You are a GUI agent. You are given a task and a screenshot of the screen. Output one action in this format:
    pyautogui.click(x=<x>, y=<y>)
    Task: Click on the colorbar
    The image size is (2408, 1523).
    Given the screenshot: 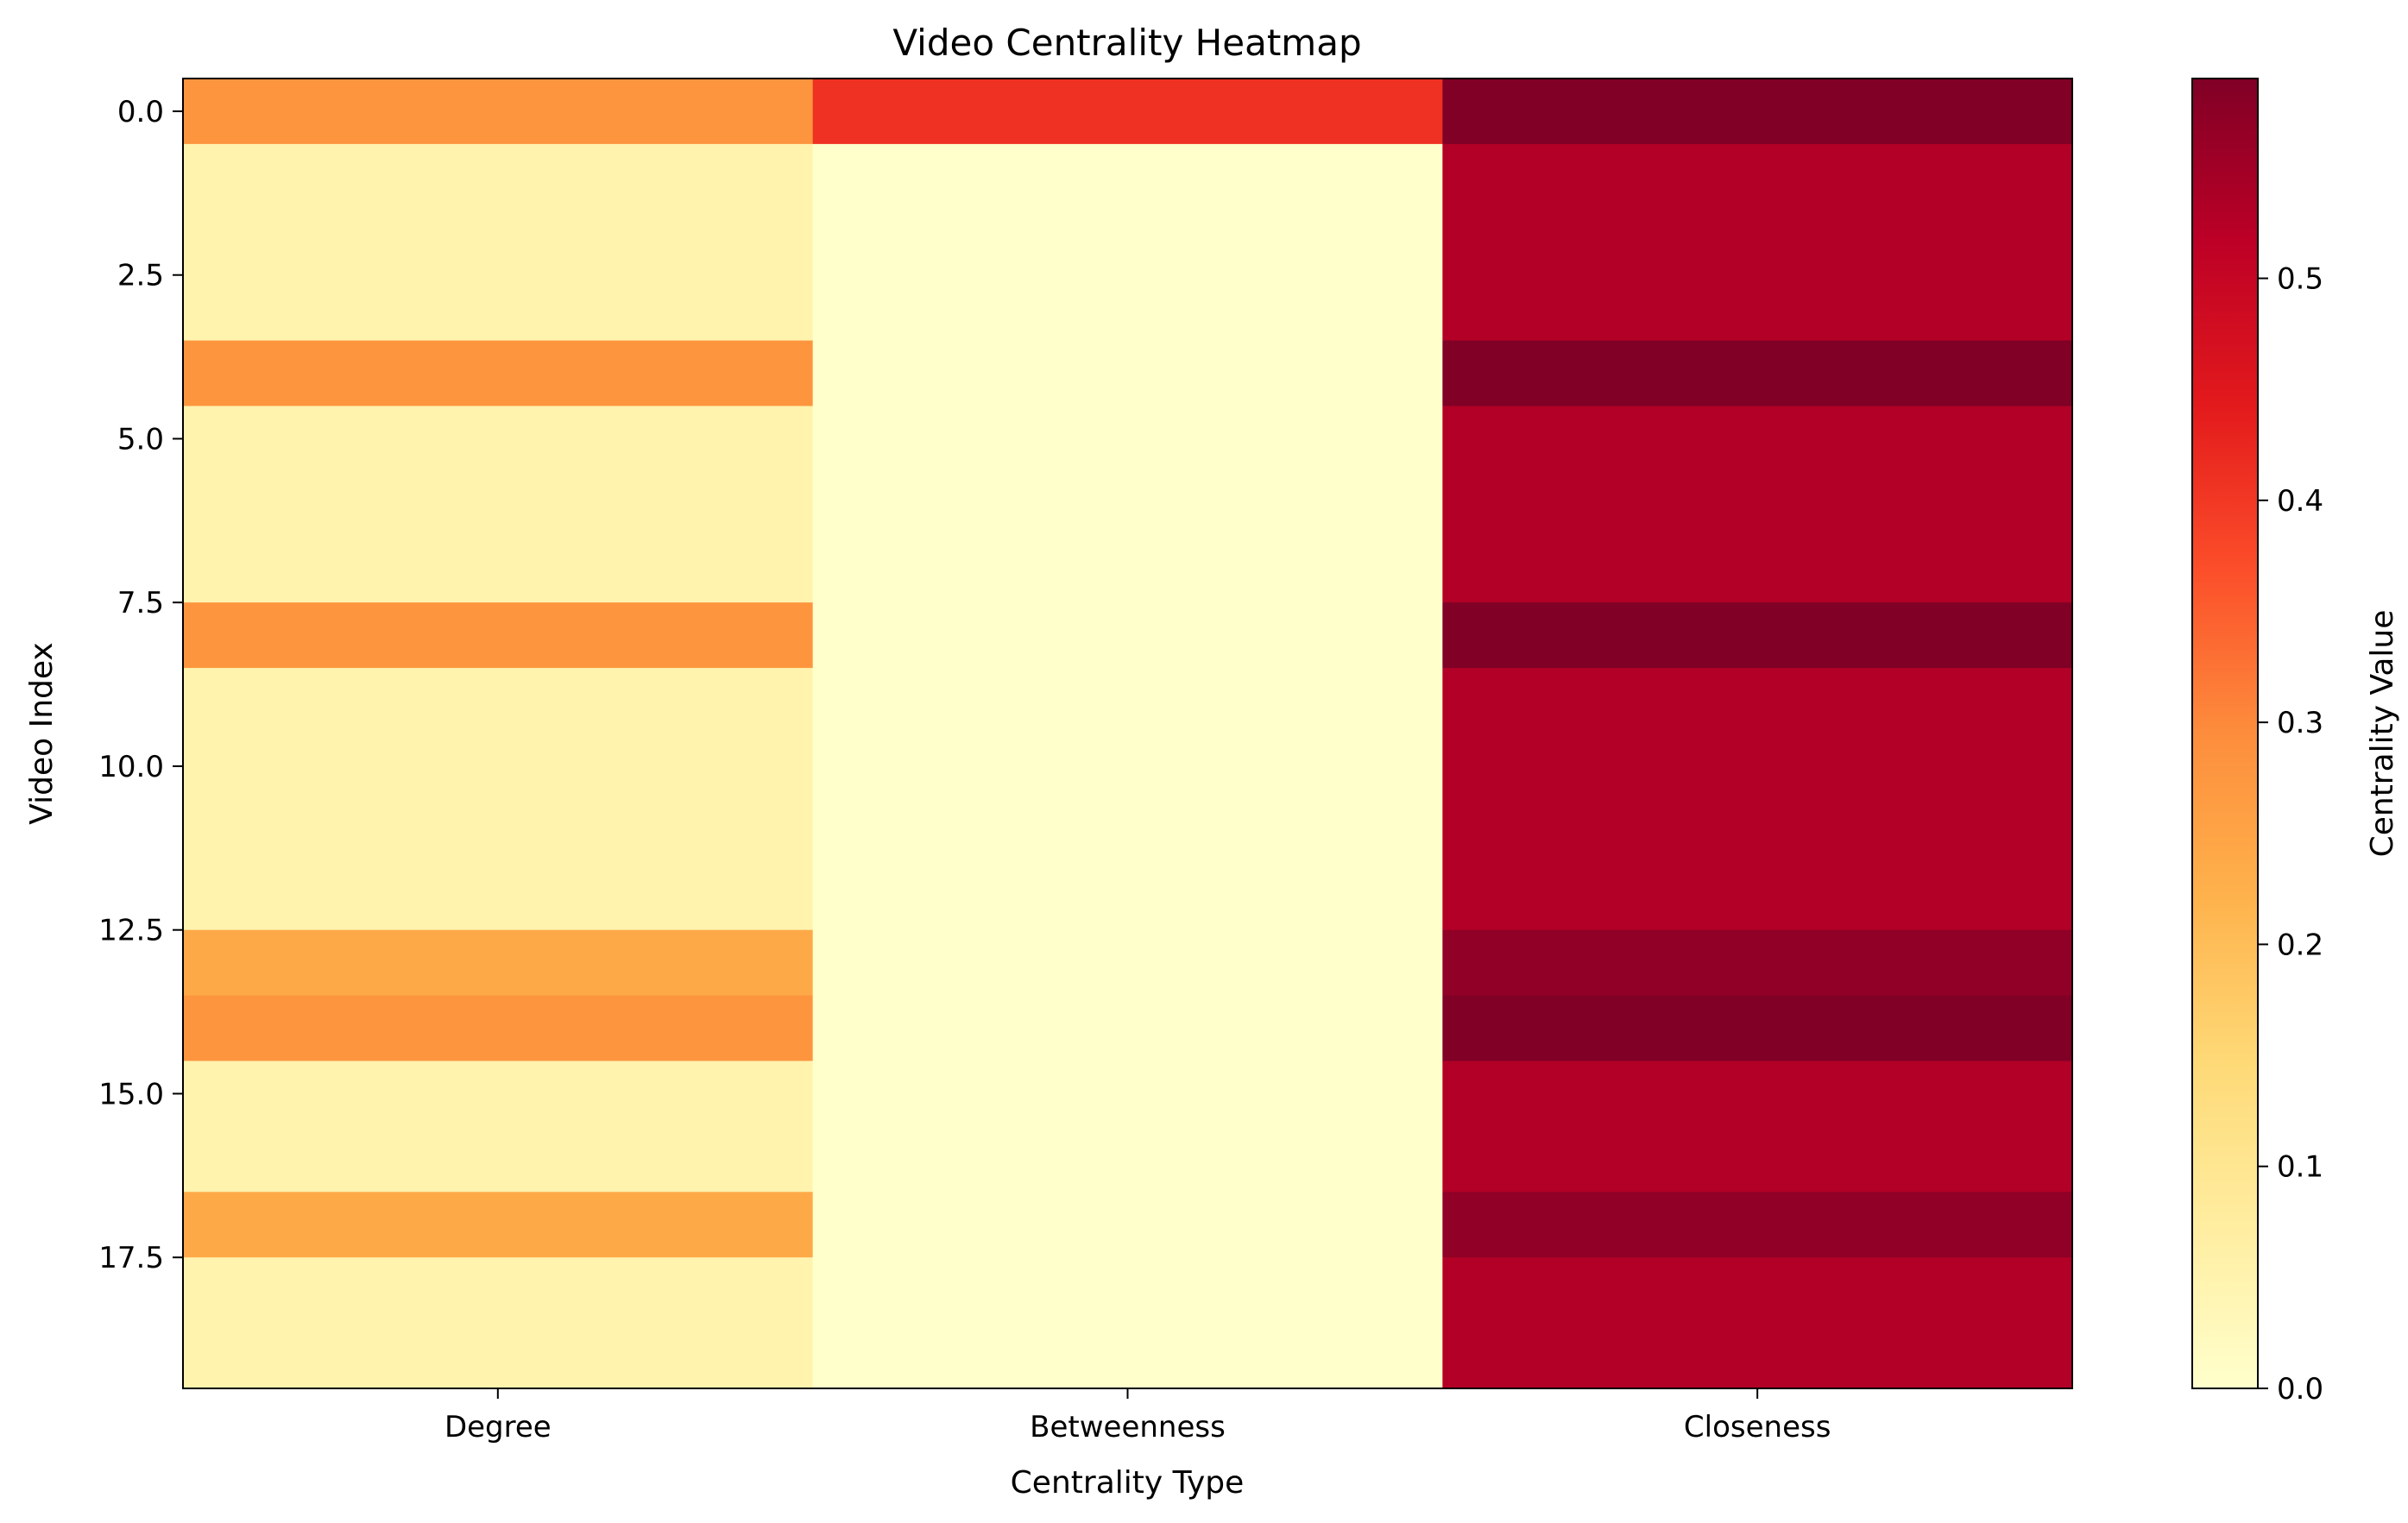 What is the action you would take?
    pyautogui.click(x=2225, y=733)
    